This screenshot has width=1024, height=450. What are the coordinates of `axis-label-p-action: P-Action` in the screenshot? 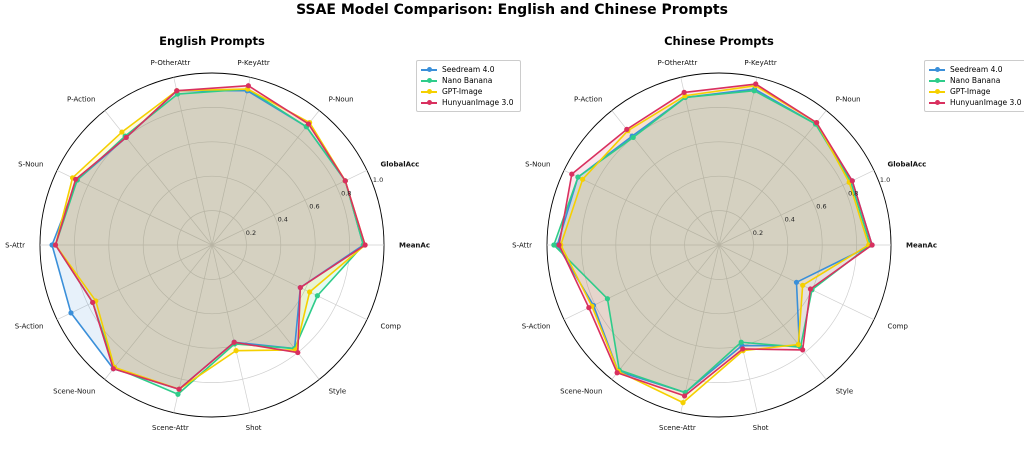 It's located at (81, 99).